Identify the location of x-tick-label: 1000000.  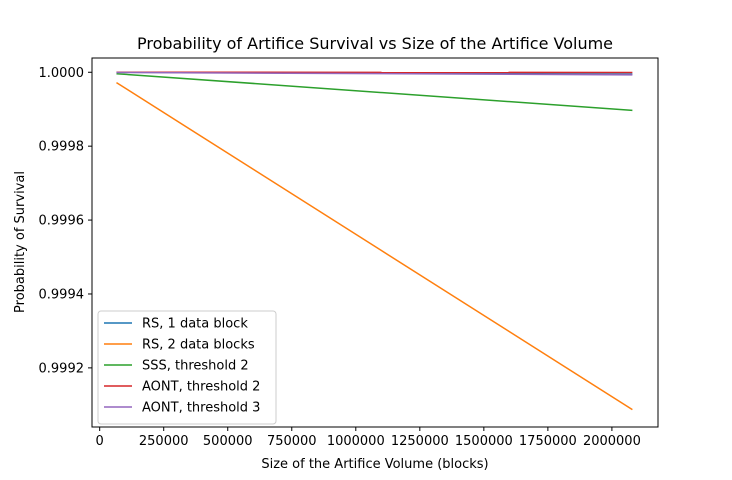
(356, 441).